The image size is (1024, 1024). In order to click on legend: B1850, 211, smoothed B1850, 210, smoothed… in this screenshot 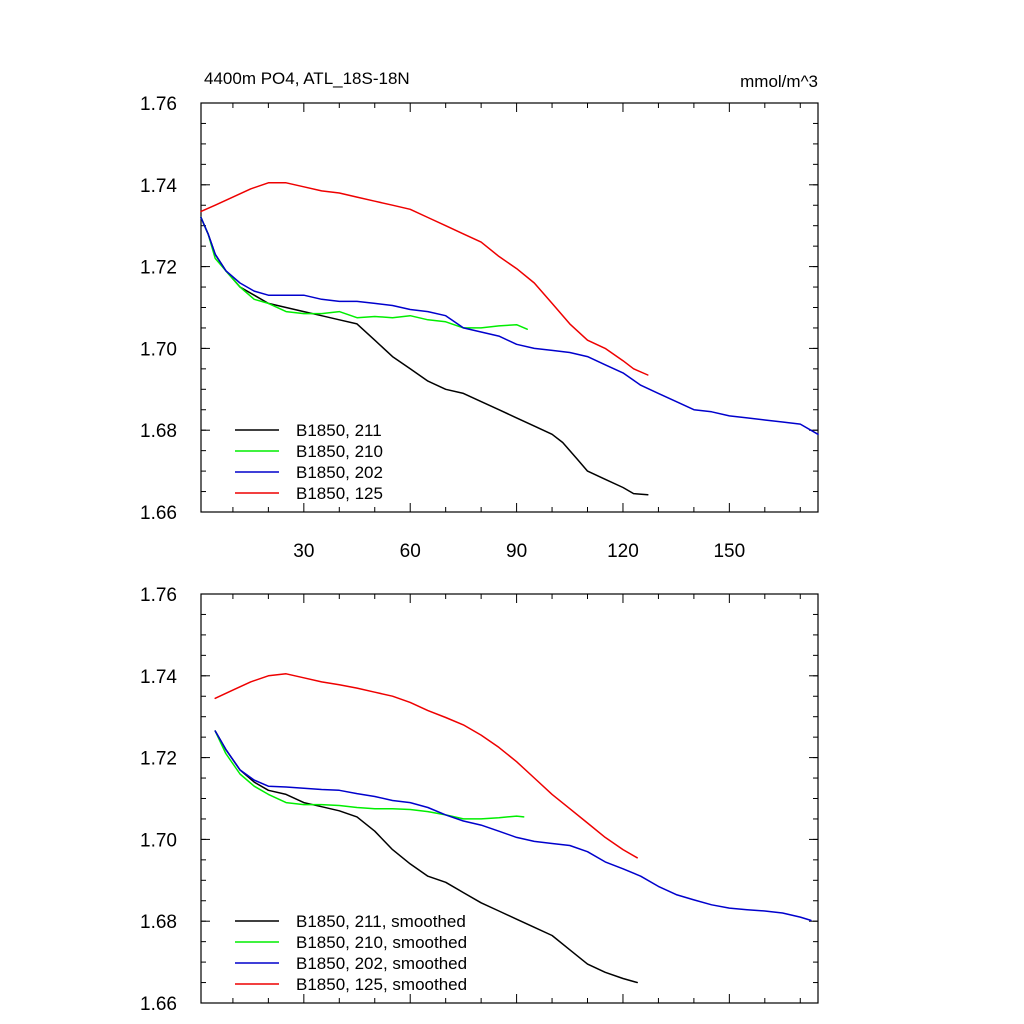, I will do `click(351, 953)`.